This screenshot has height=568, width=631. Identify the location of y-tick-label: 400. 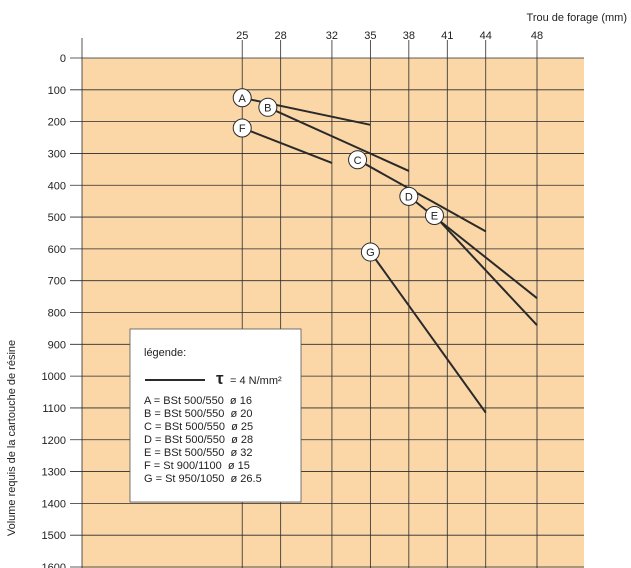
(57, 186).